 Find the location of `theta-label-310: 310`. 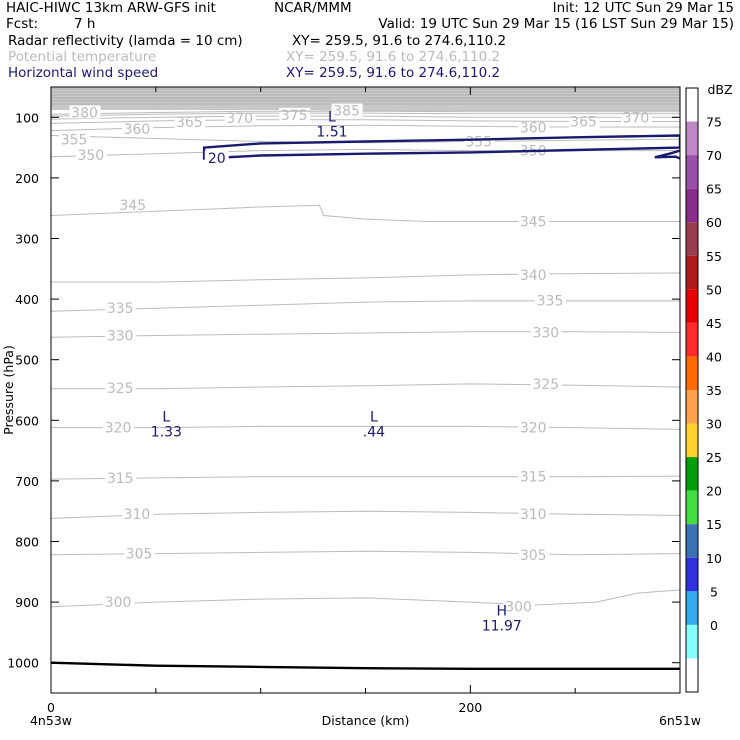

theta-label-310: 310 is located at coordinates (533, 515).